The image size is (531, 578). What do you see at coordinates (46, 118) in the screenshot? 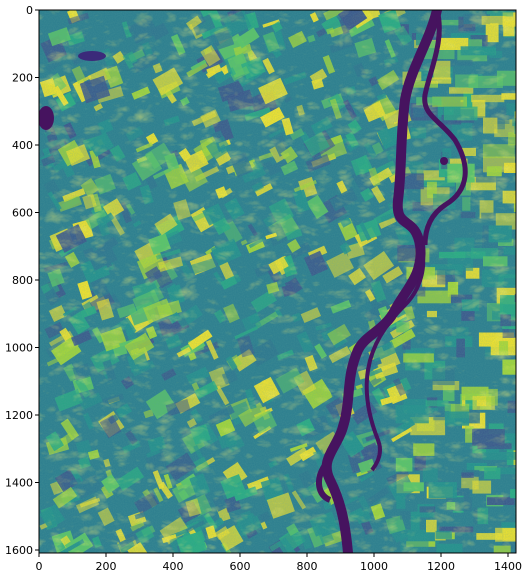
I see `pond-left` at bounding box center [46, 118].